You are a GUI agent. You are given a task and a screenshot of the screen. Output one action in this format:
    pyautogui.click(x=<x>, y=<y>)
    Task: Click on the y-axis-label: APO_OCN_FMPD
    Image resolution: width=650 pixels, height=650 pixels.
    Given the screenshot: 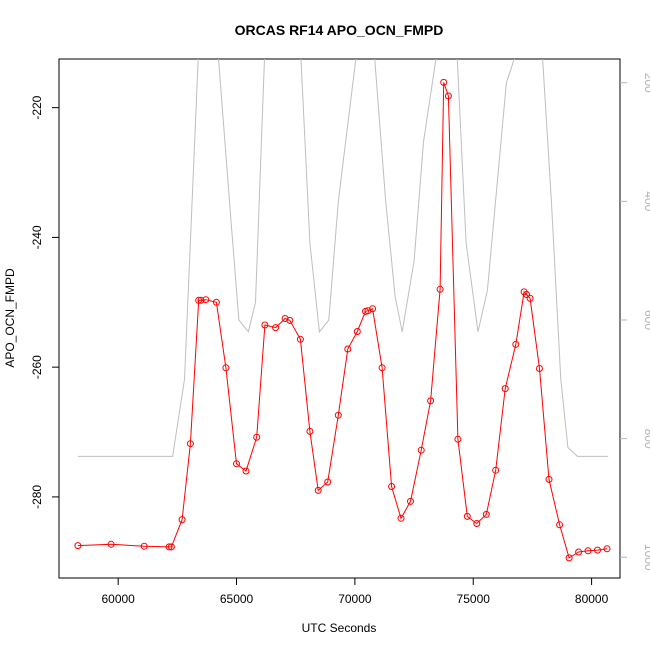 What is the action you would take?
    pyautogui.click(x=10, y=318)
    